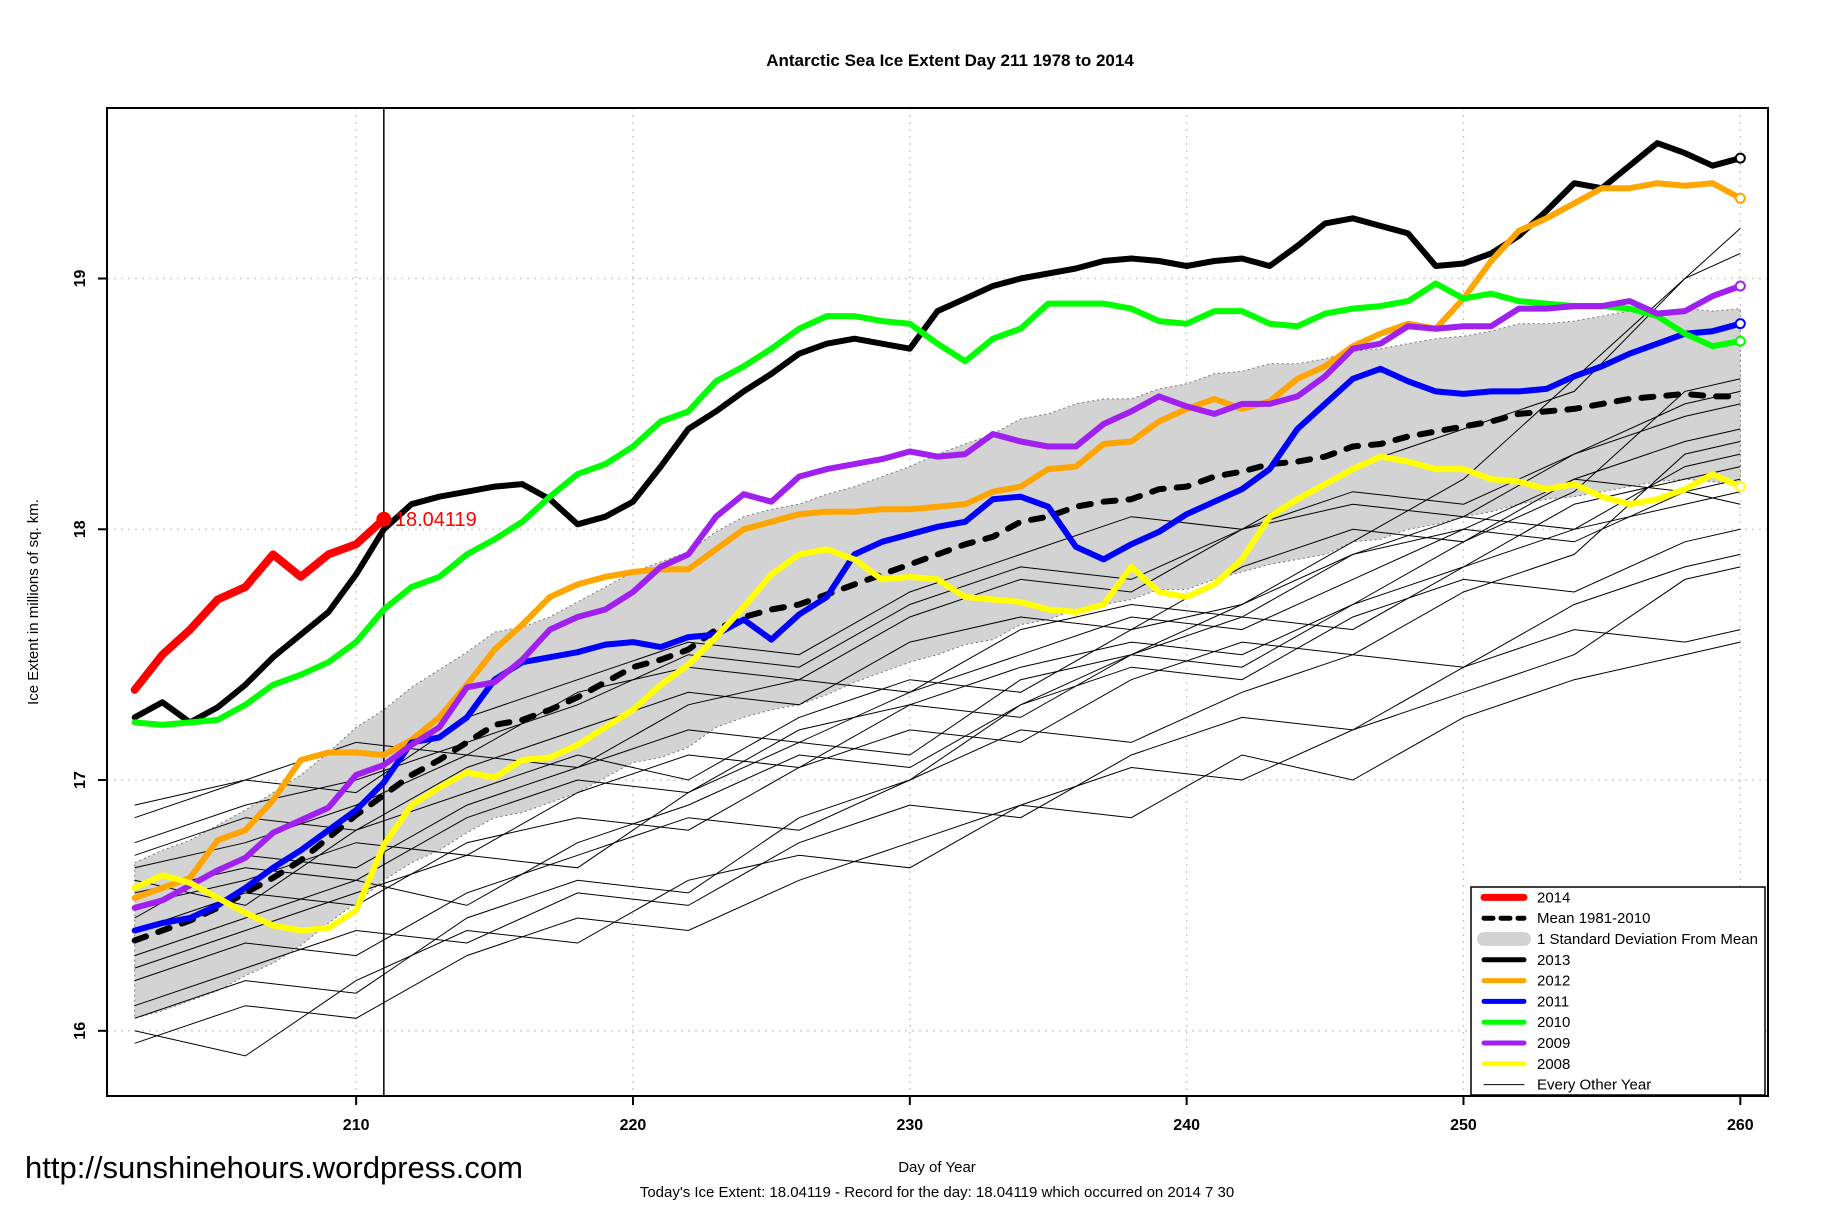 The width and height of the screenshot is (1836, 1223). I want to click on legend-label: Mean 1981-2010, so click(1593, 918).